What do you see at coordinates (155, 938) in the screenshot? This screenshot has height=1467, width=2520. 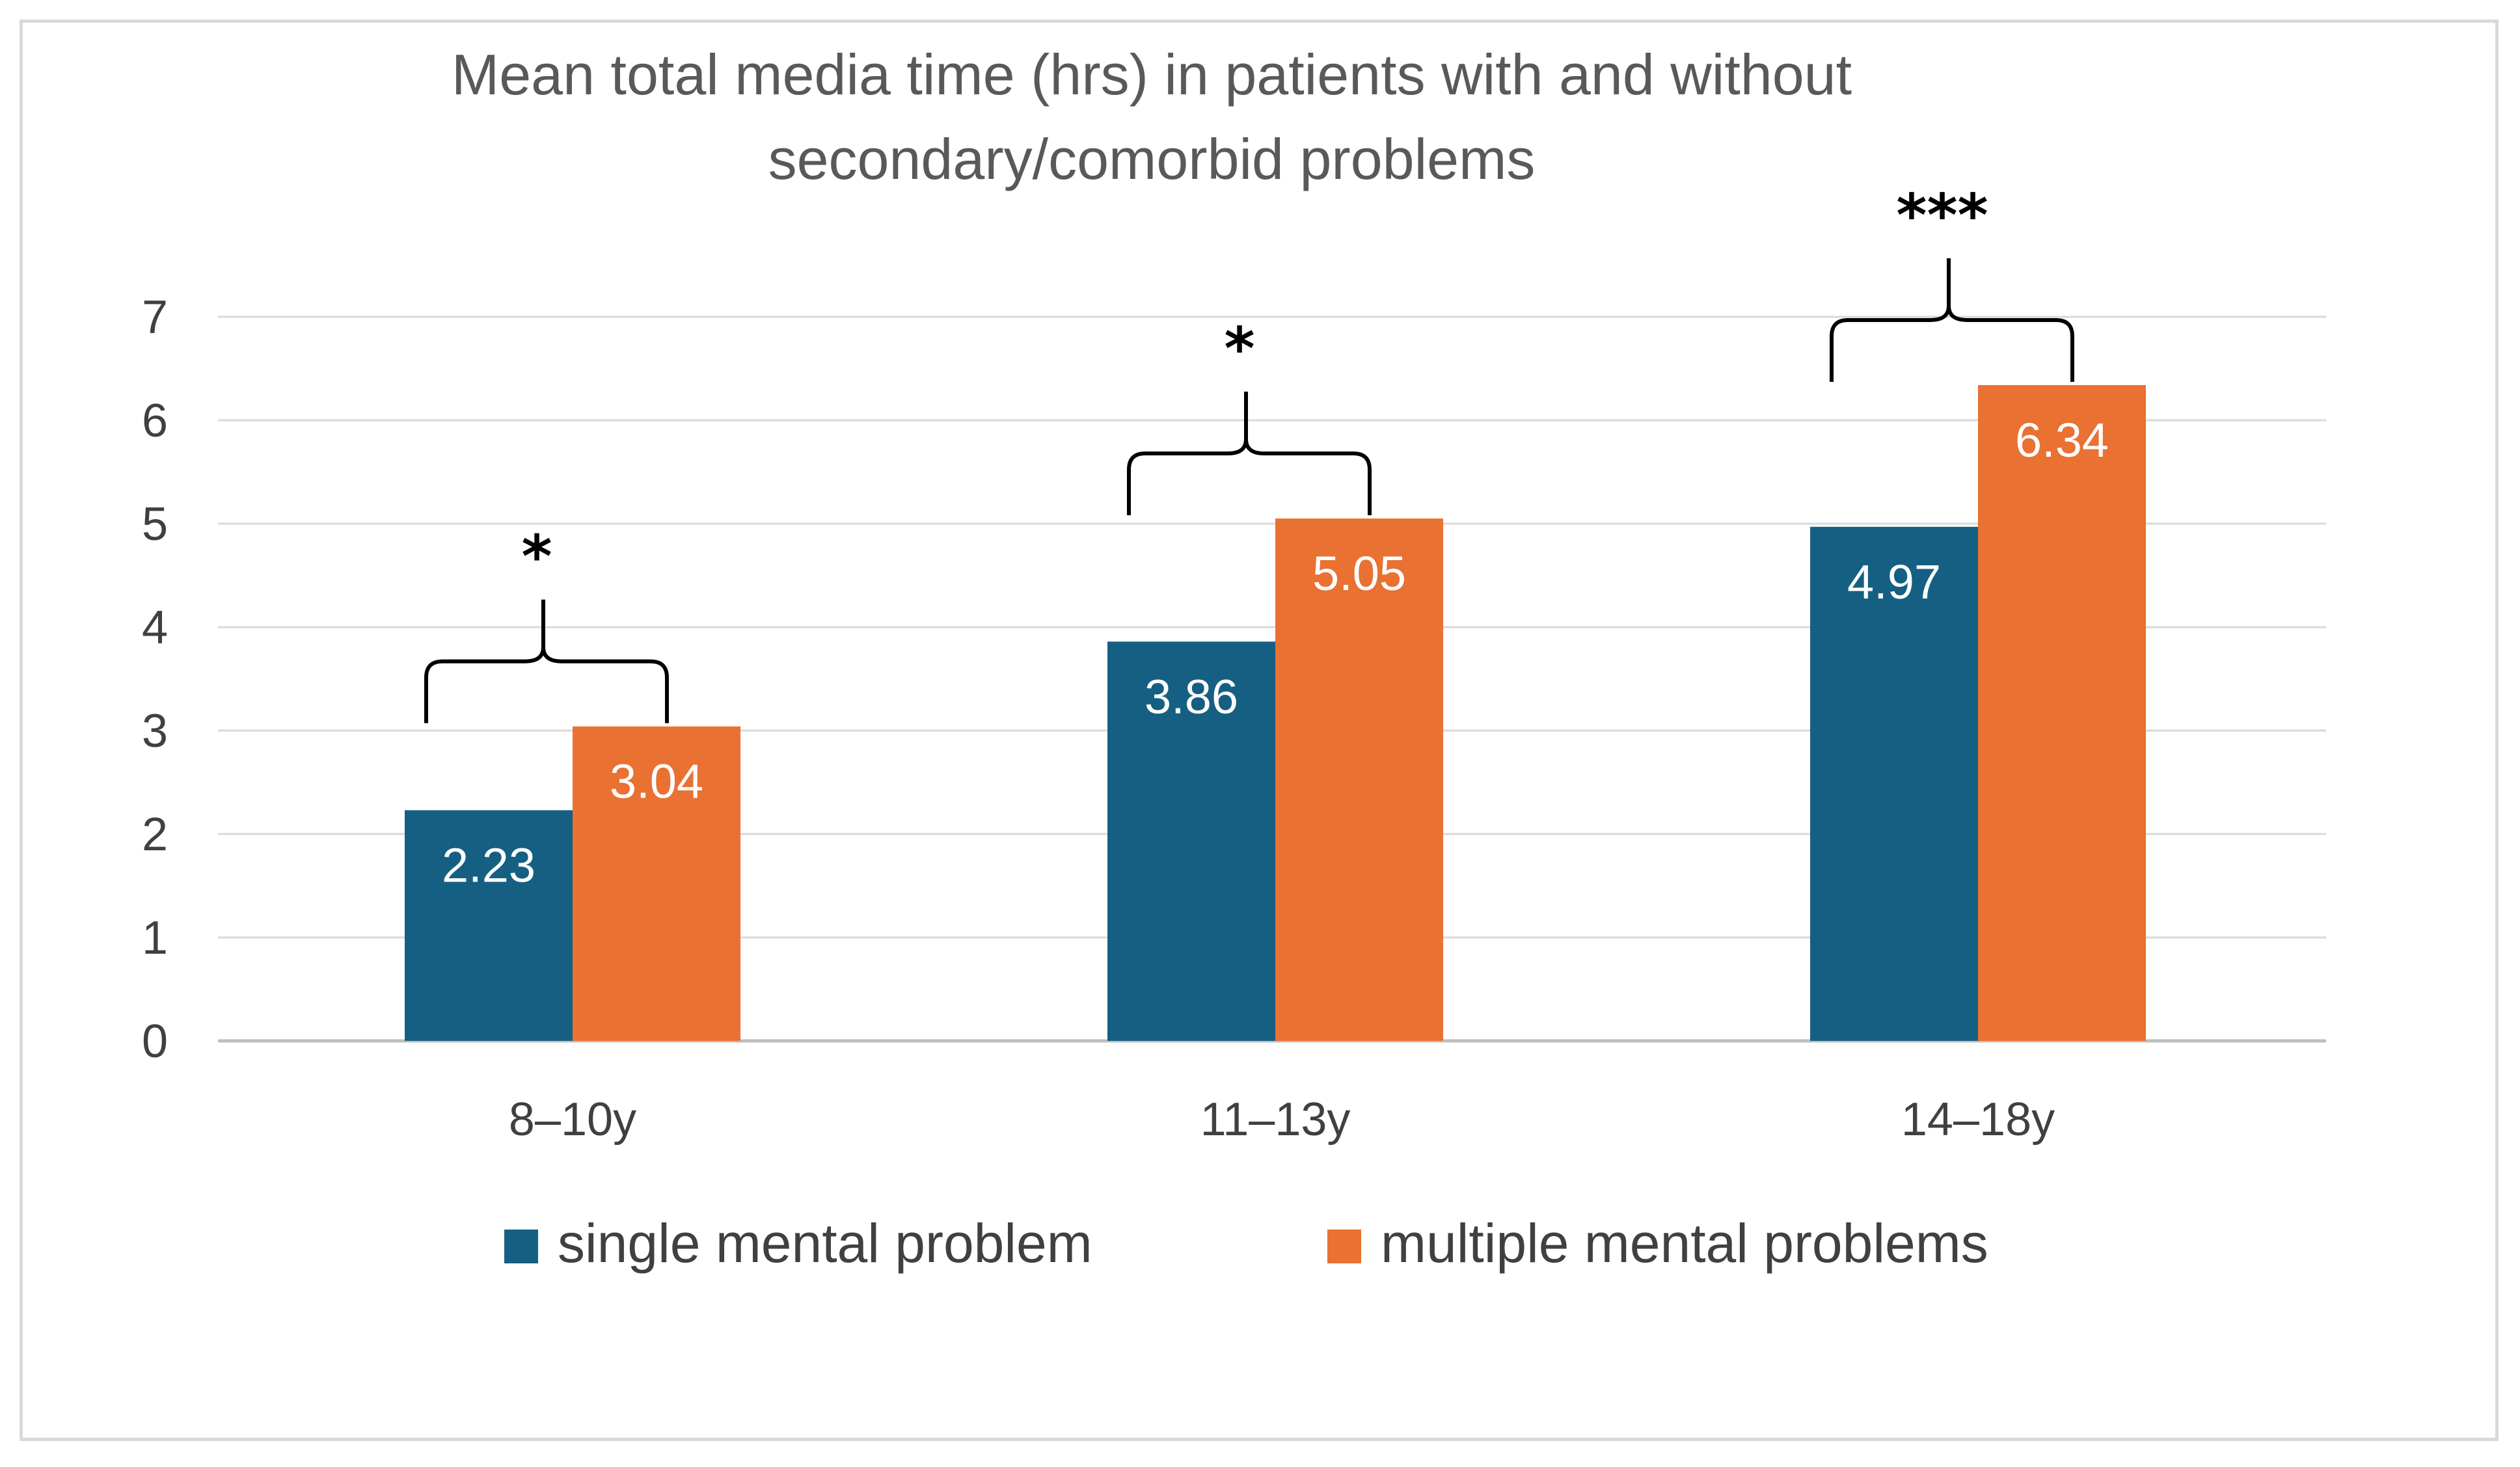 I see `y-tick-label-1: 1` at bounding box center [155, 938].